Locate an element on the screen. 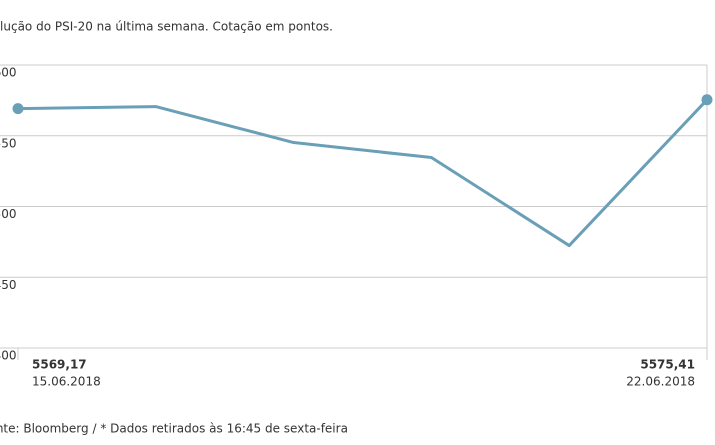 This screenshot has height=445, width=715. y-tick-label: 5550 is located at coordinates (8, 143).